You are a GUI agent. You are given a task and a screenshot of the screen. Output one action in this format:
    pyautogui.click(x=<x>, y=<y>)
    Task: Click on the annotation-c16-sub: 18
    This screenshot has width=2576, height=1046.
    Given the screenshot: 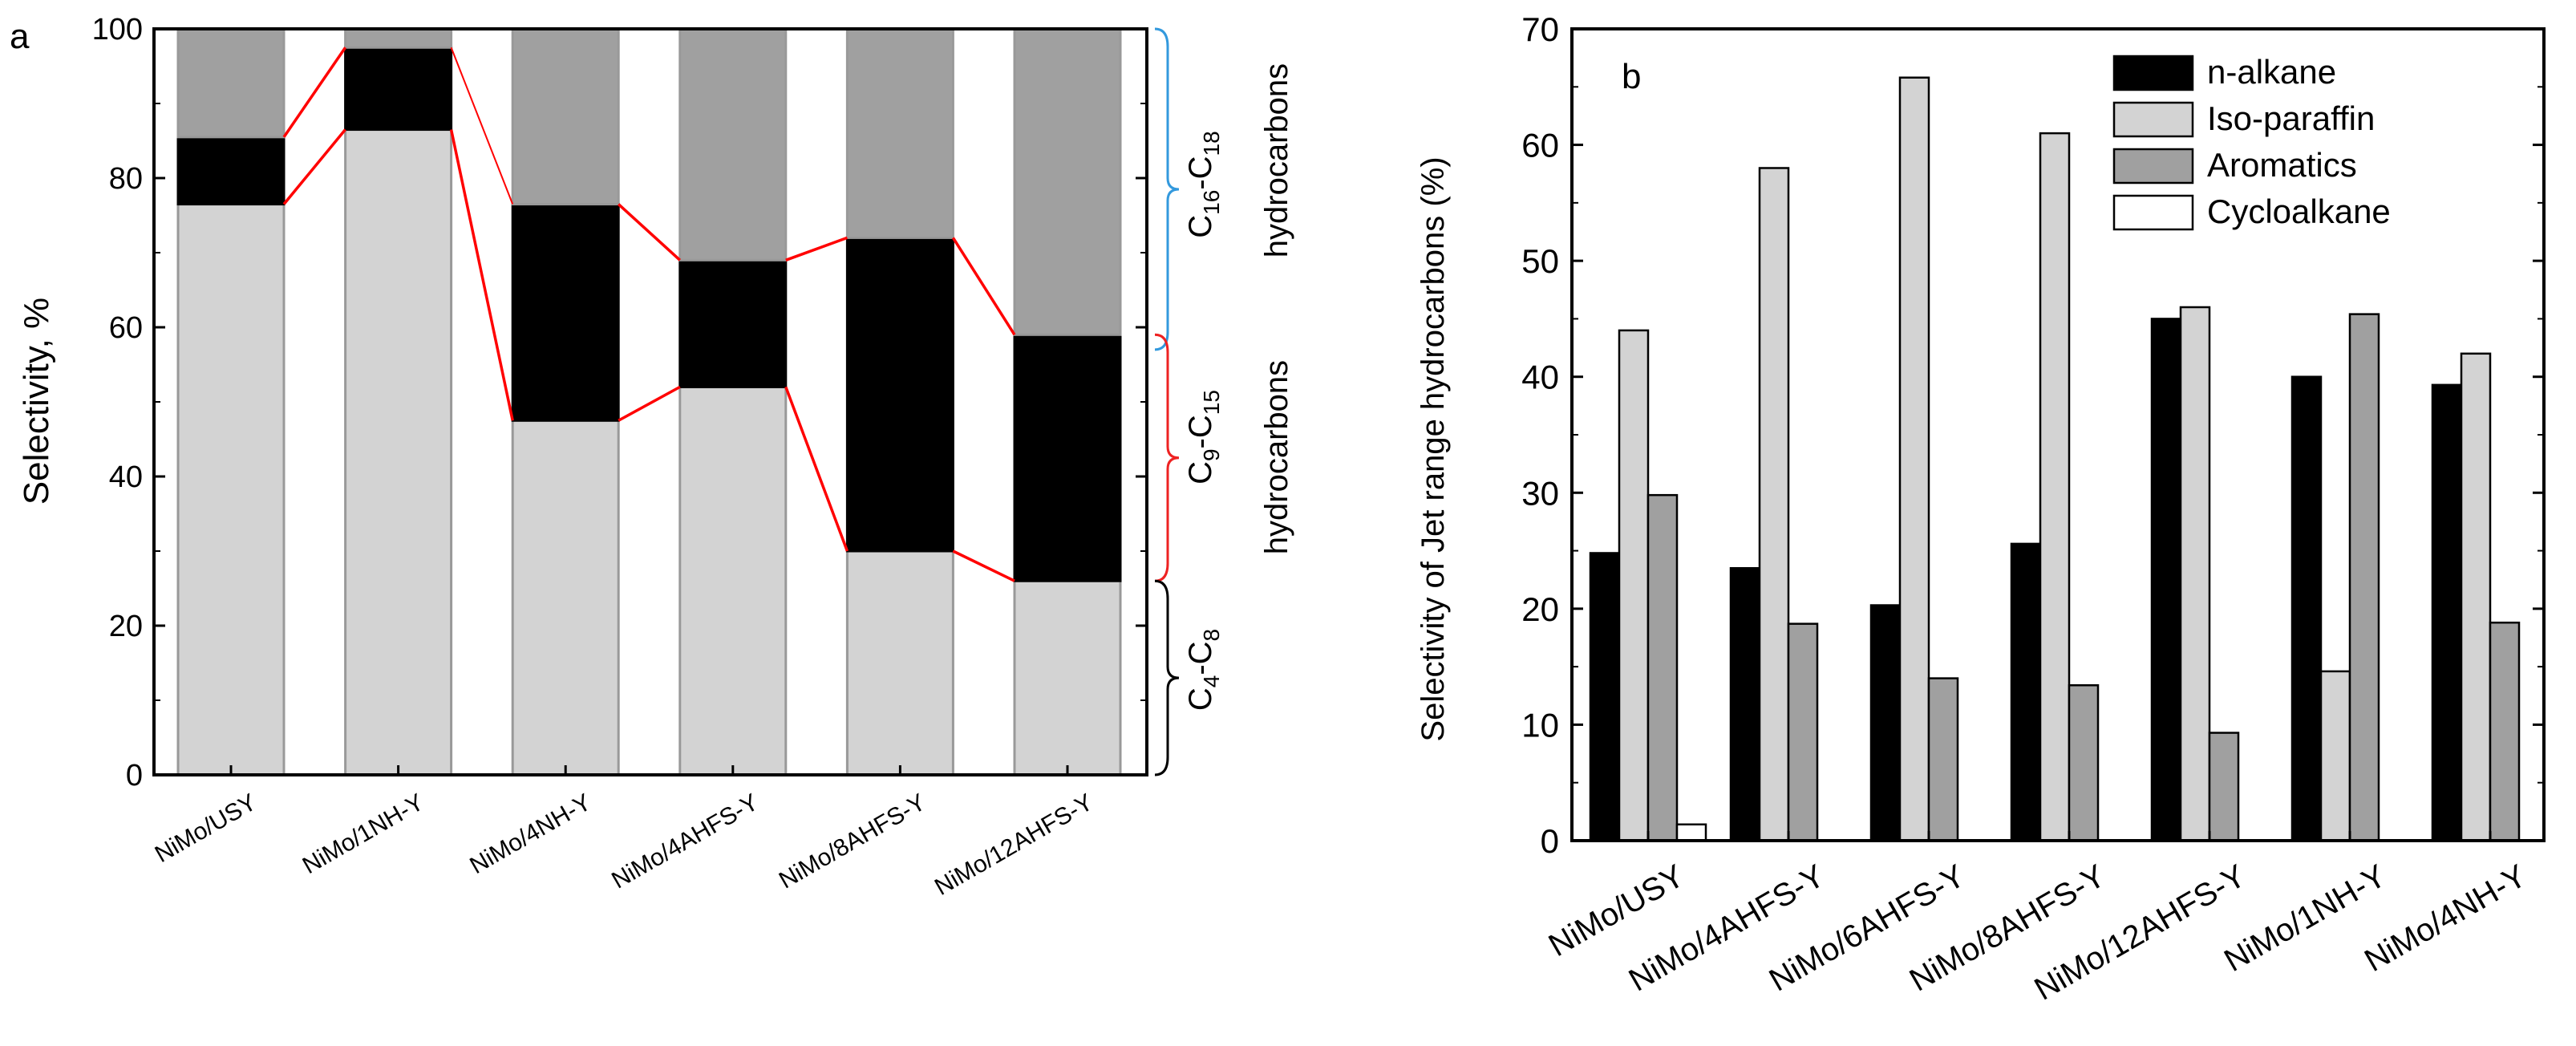 What is the action you would take?
    pyautogui.click(x=1211, y=144)
    